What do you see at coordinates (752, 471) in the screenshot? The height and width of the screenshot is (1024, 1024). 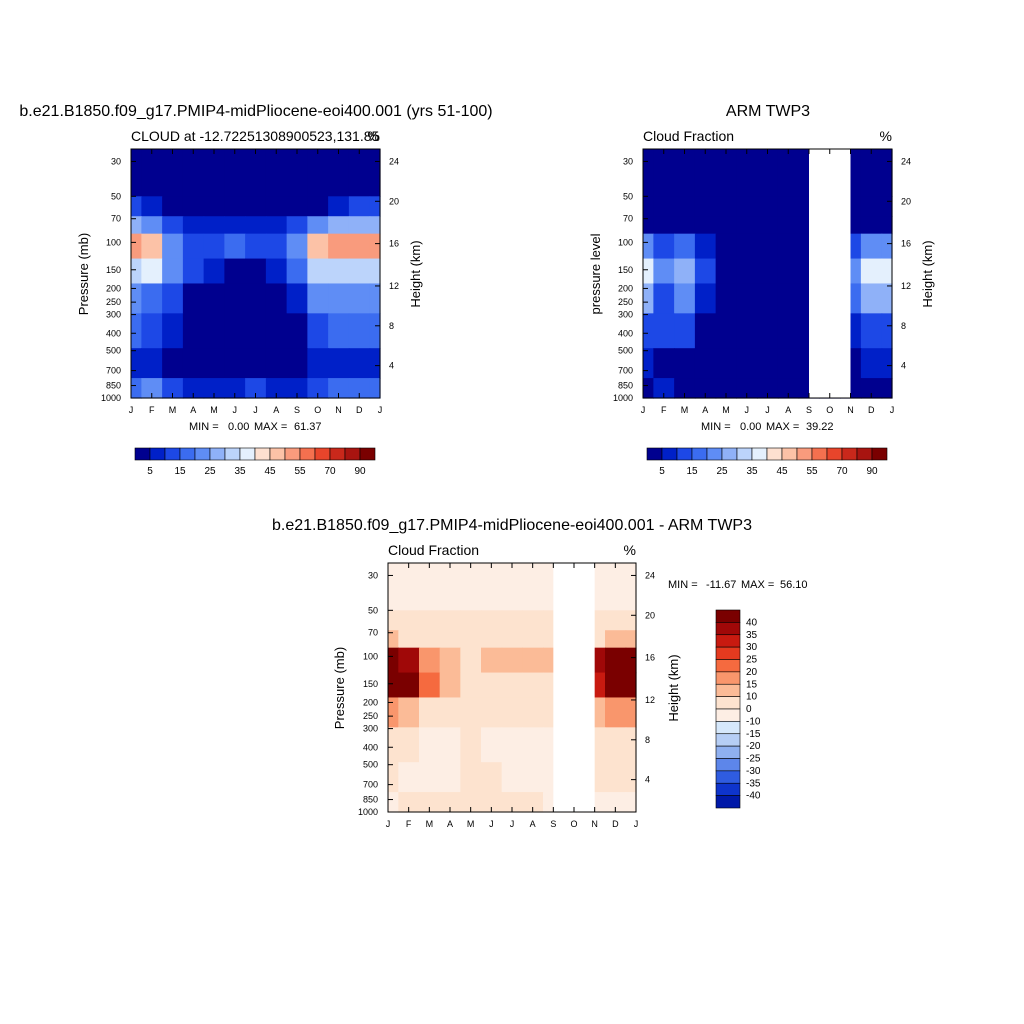 I see `colorbar-label: 35` at bounding box center [752, 471].